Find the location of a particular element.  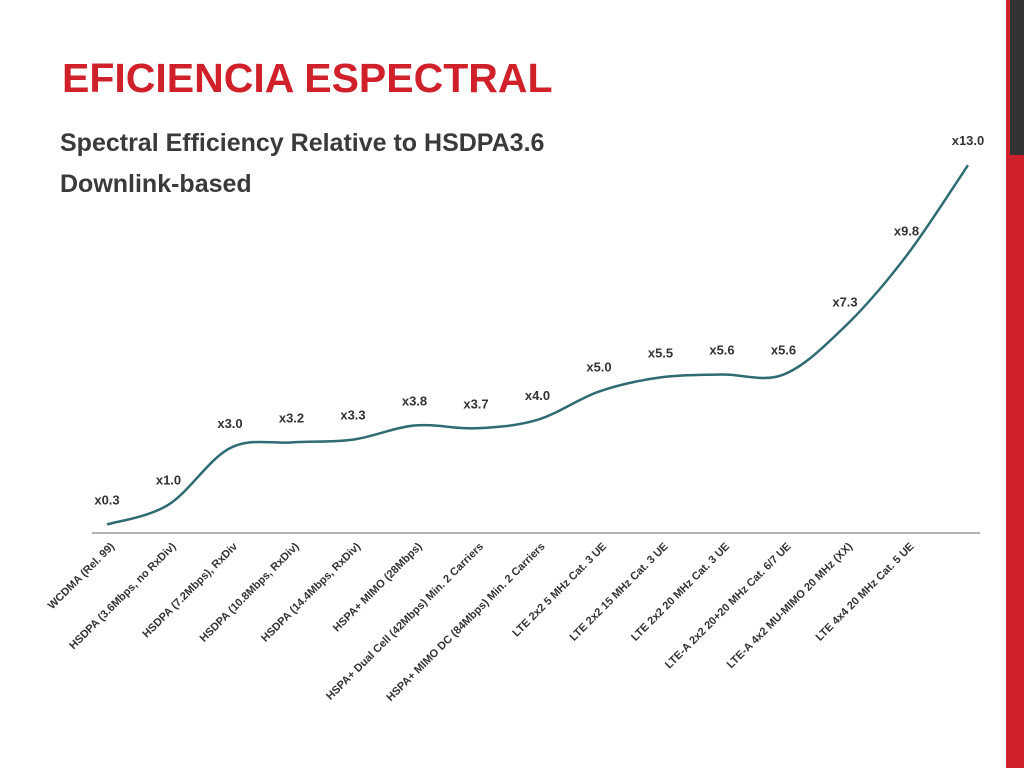

side-bar-dark is located at coordinates (1017, 77).